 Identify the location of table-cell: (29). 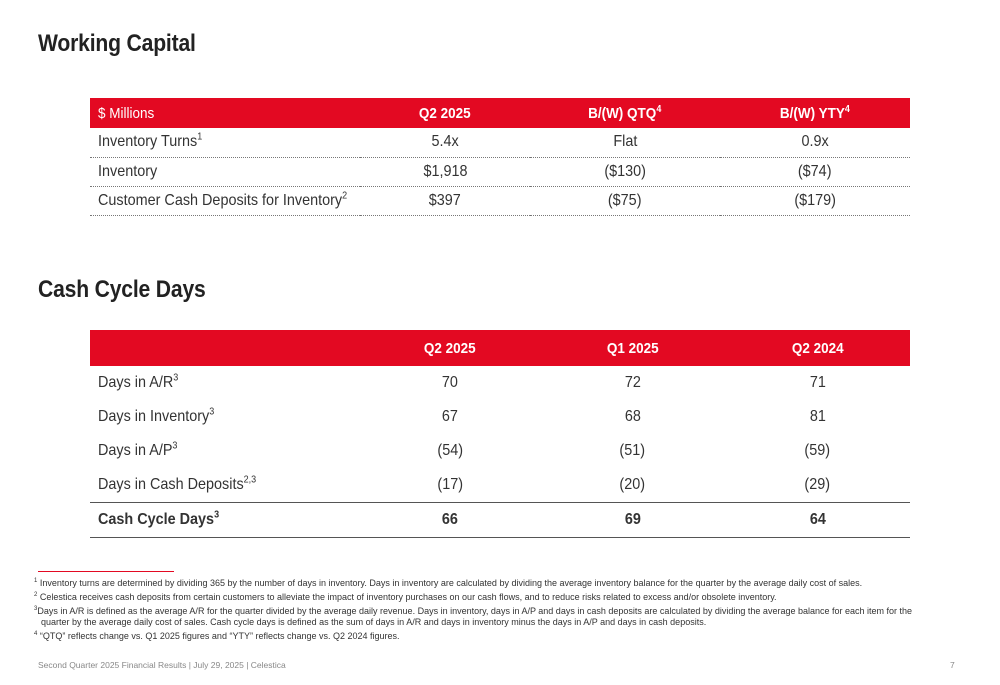
(817, 484).